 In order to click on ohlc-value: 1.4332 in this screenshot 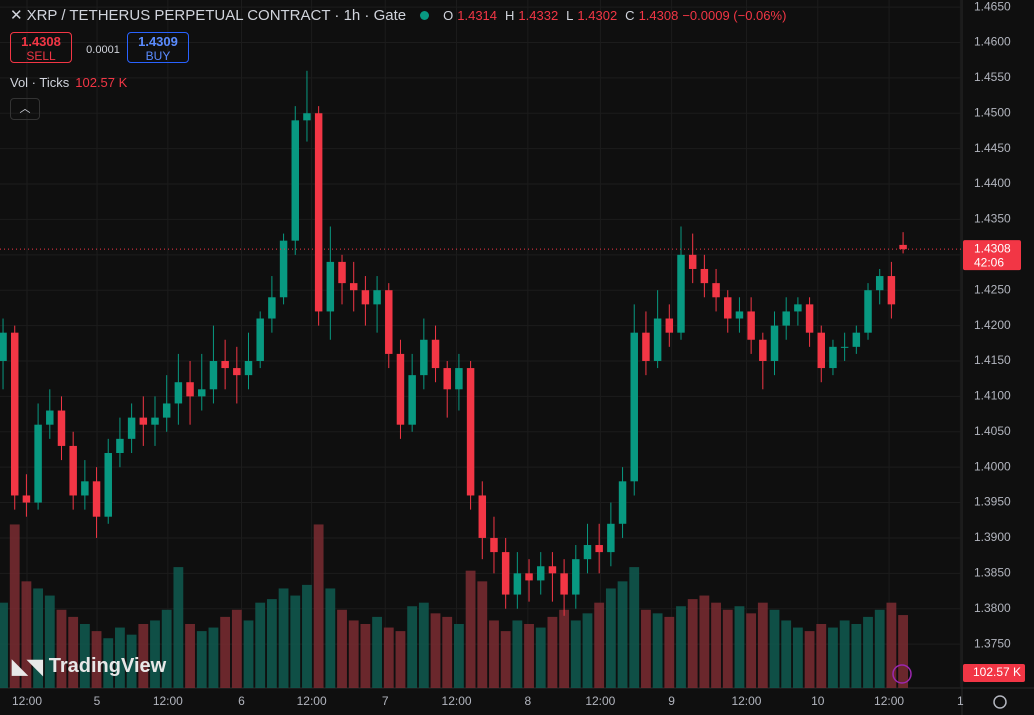, I will do `click(538, 15)`.